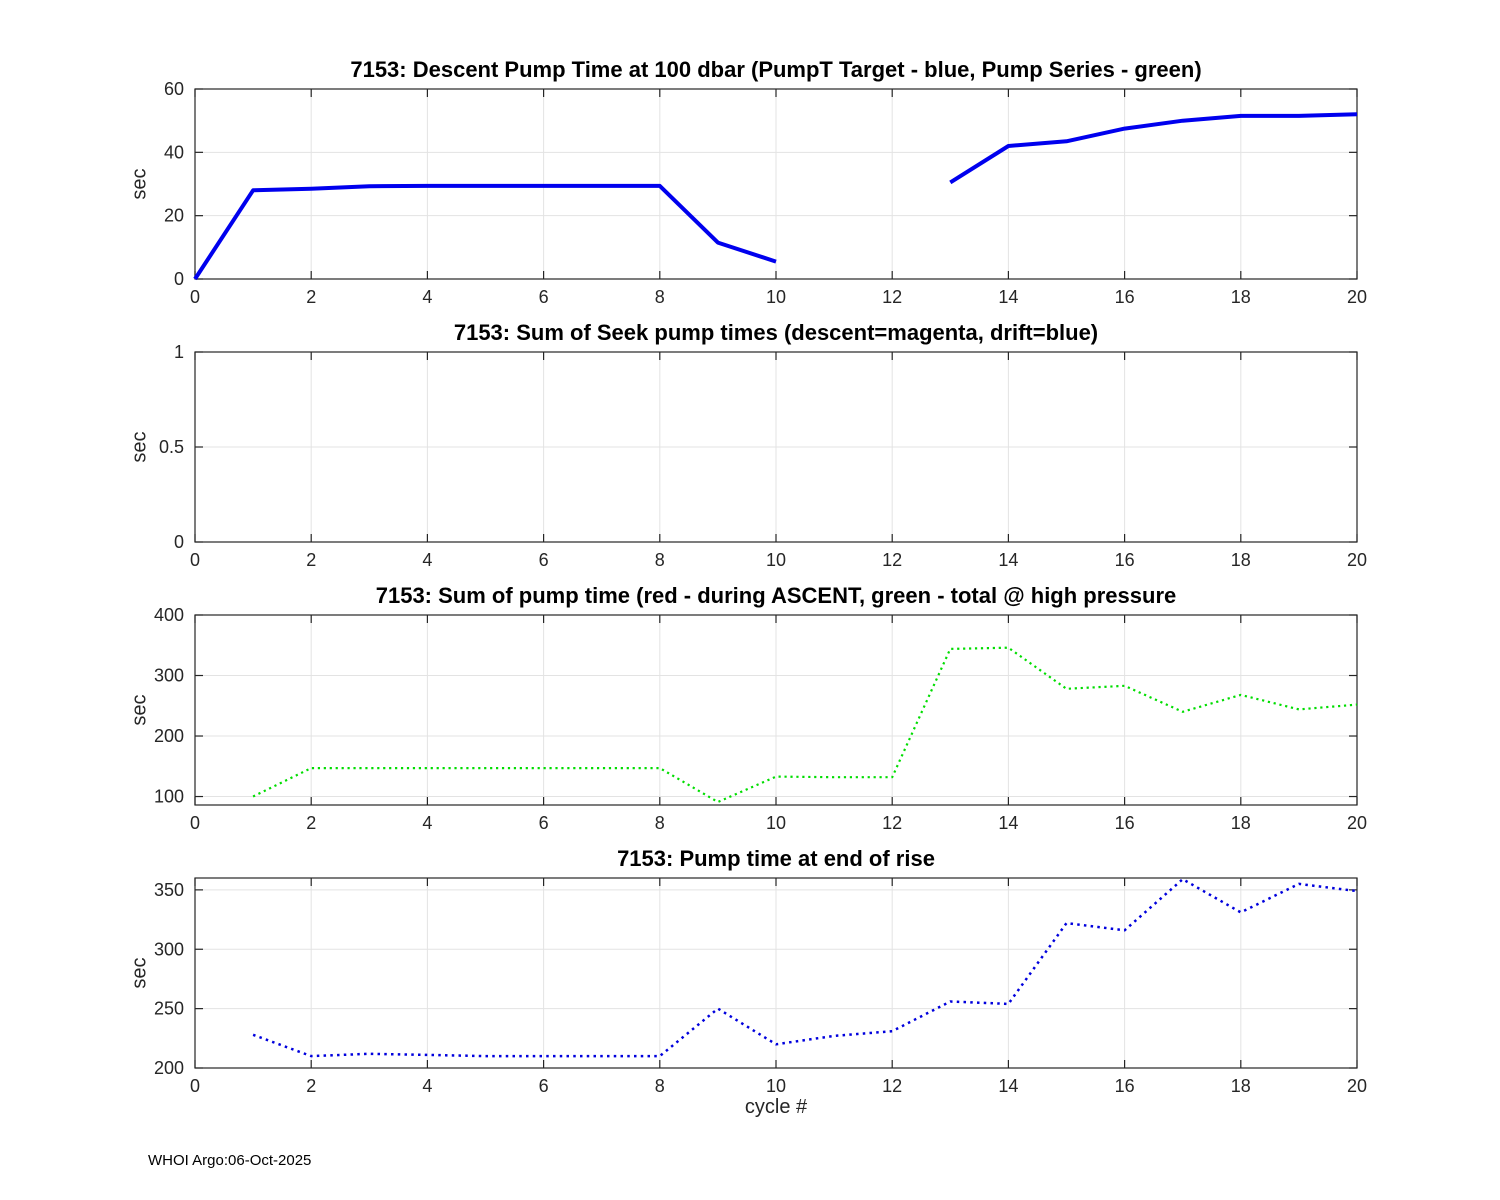 The height and width of the screenshot is (1200, 1500). Describe the element at coordinates (169, 797) in the screenshot. I see `y-tick-label: 100` at that location.